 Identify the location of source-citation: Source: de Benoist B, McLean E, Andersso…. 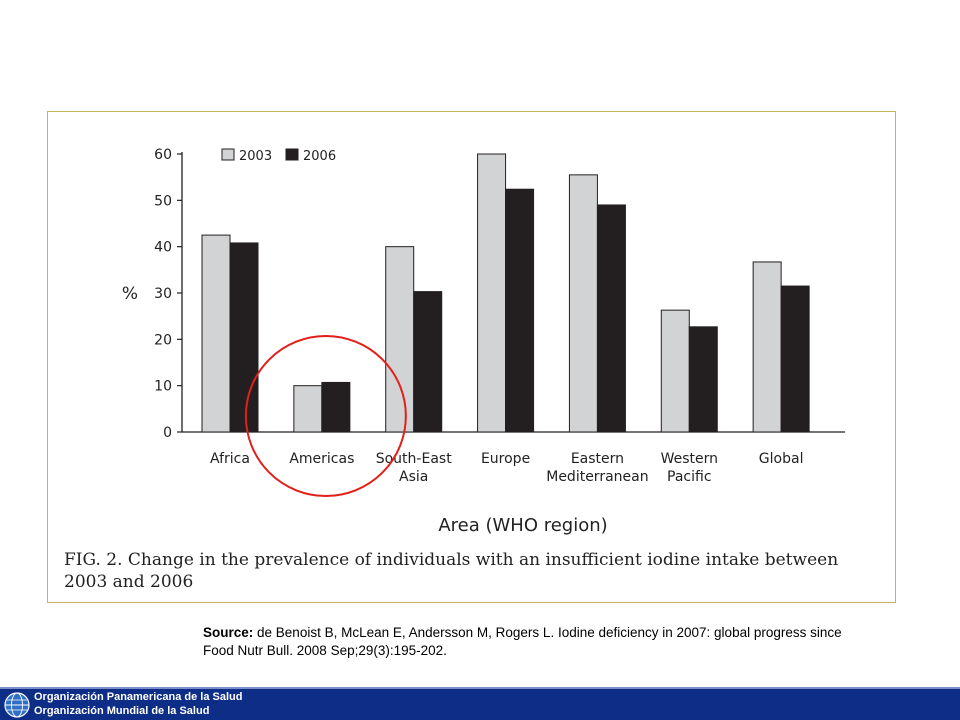
(581, 642).